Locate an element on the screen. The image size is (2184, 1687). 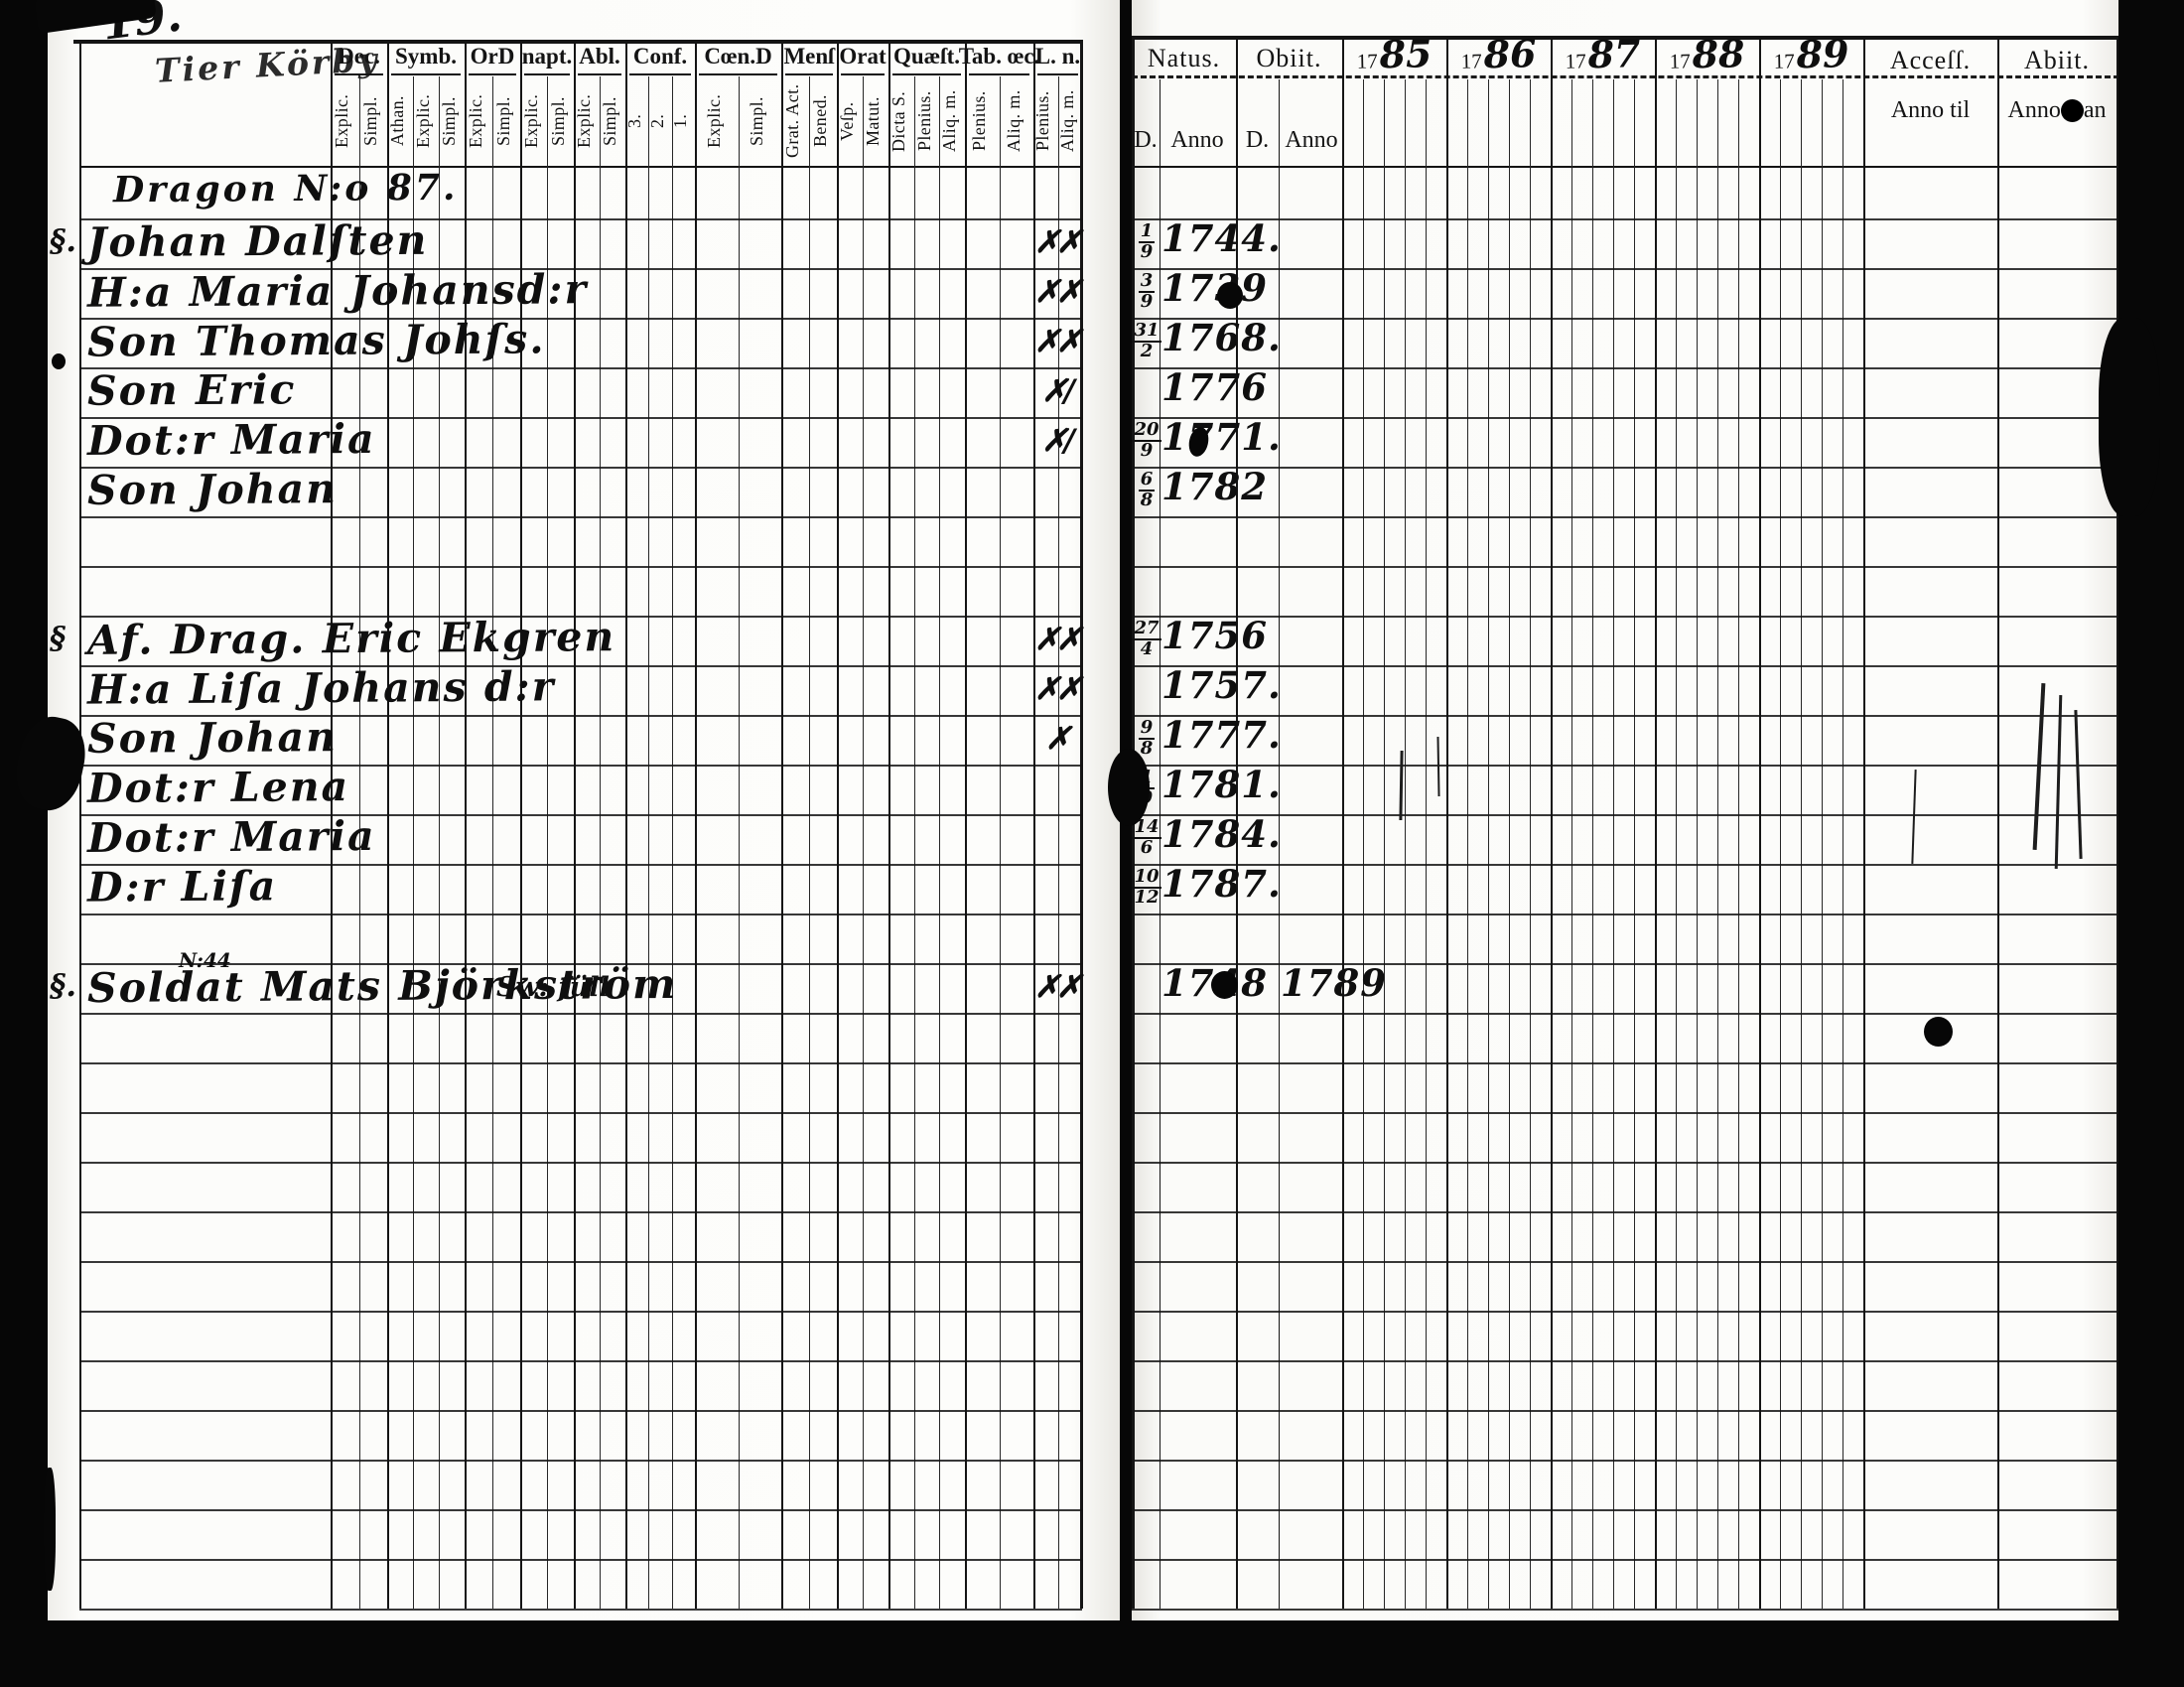
entry-name: Johan Dalſten is located at coordinates (257, 241).